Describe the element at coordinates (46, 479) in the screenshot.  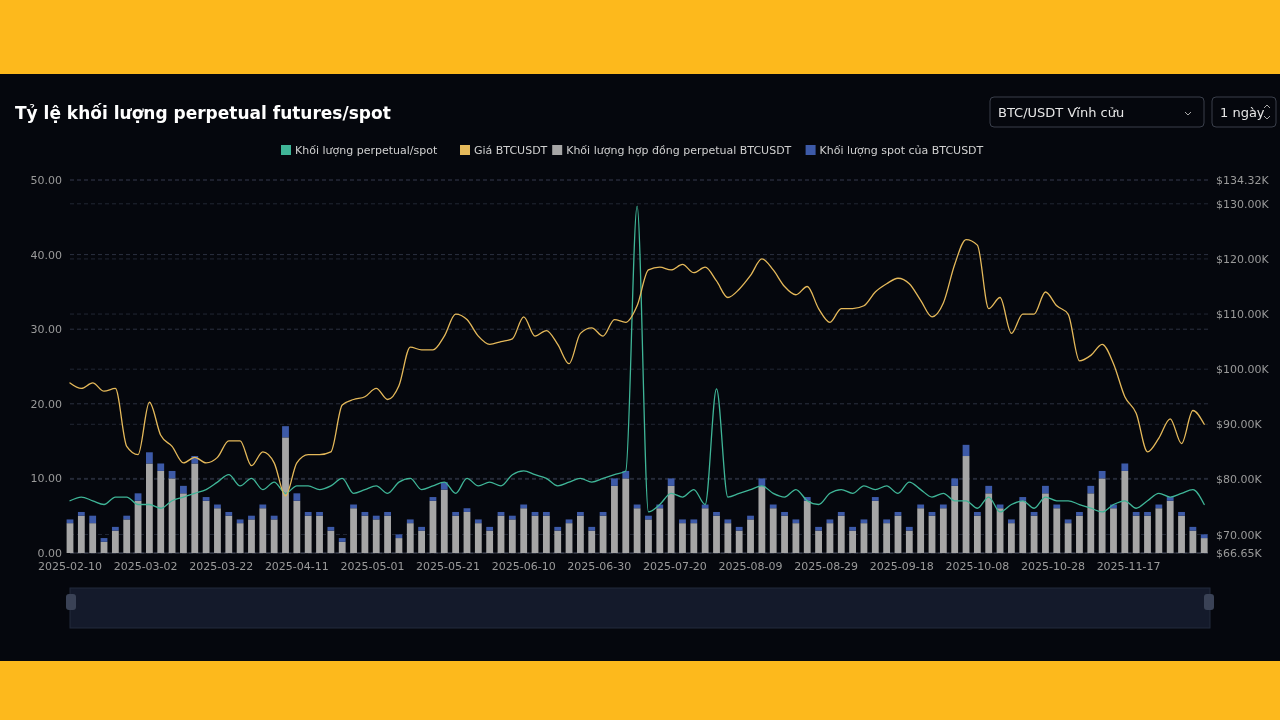
I see `y-tick-label: 10.00` at that location.